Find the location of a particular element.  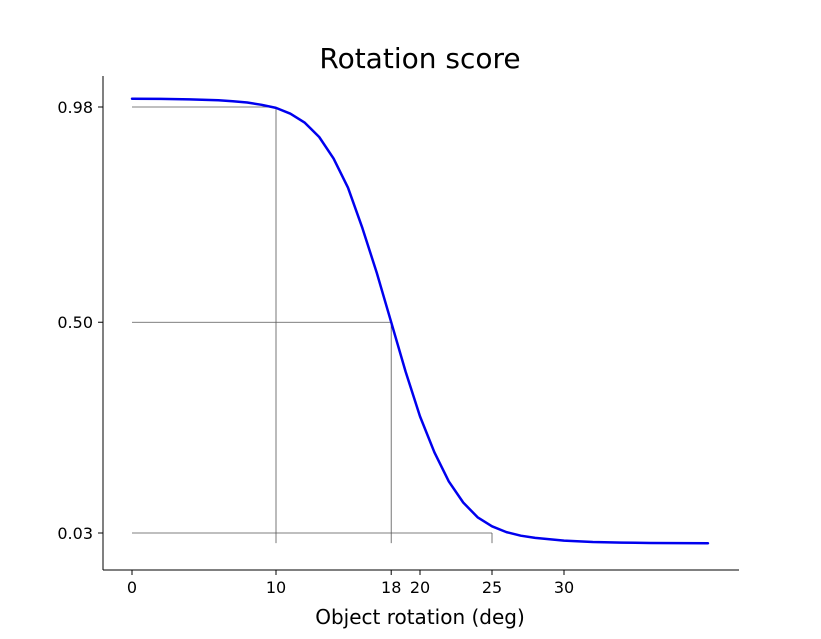

chart-title: Rotation score is located at coordinates (419, 58).